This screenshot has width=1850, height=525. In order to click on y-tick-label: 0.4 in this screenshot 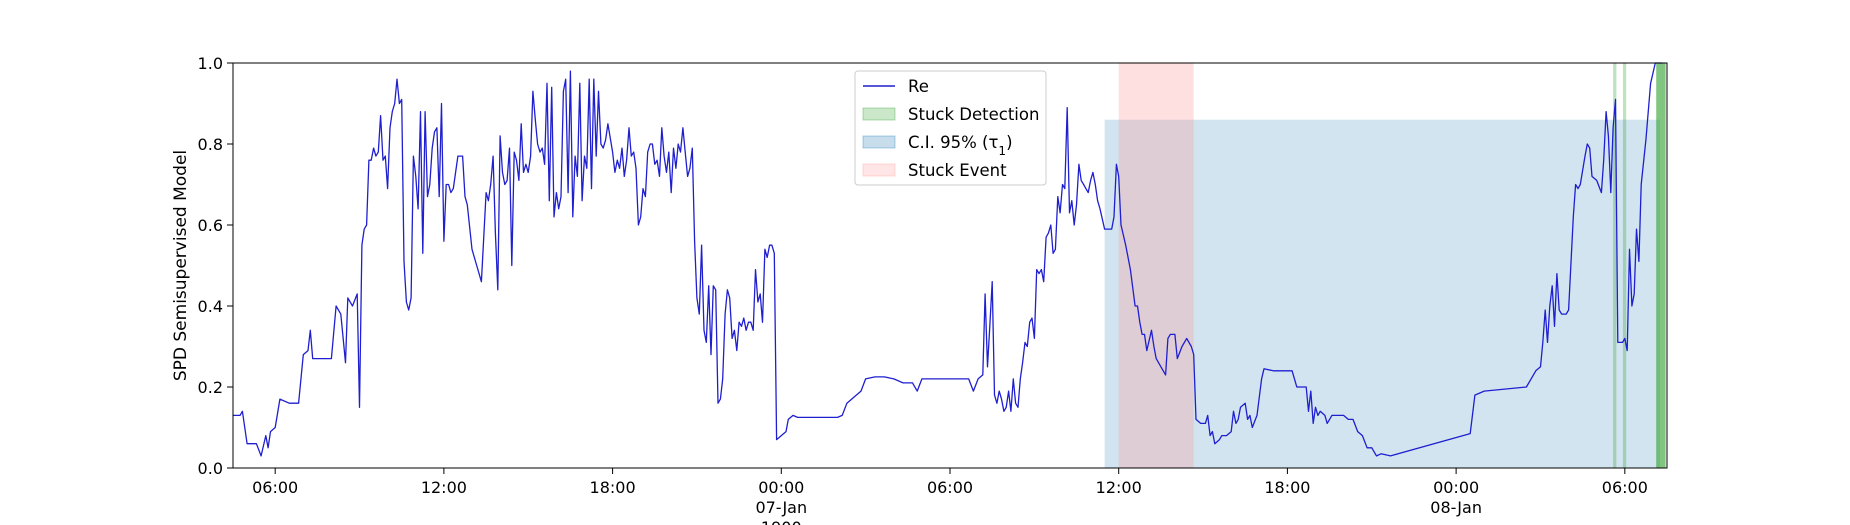, I will do `click(210, 306)`.